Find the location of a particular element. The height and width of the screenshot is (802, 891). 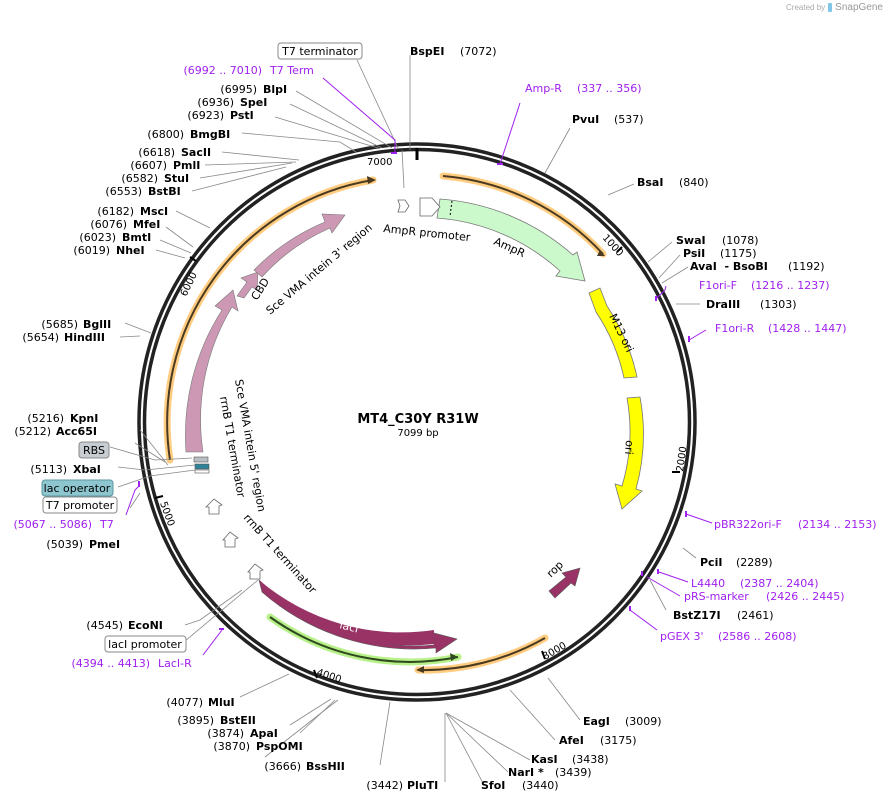

site-pcii: PciI (2289) is located at coordinates (736, 562).